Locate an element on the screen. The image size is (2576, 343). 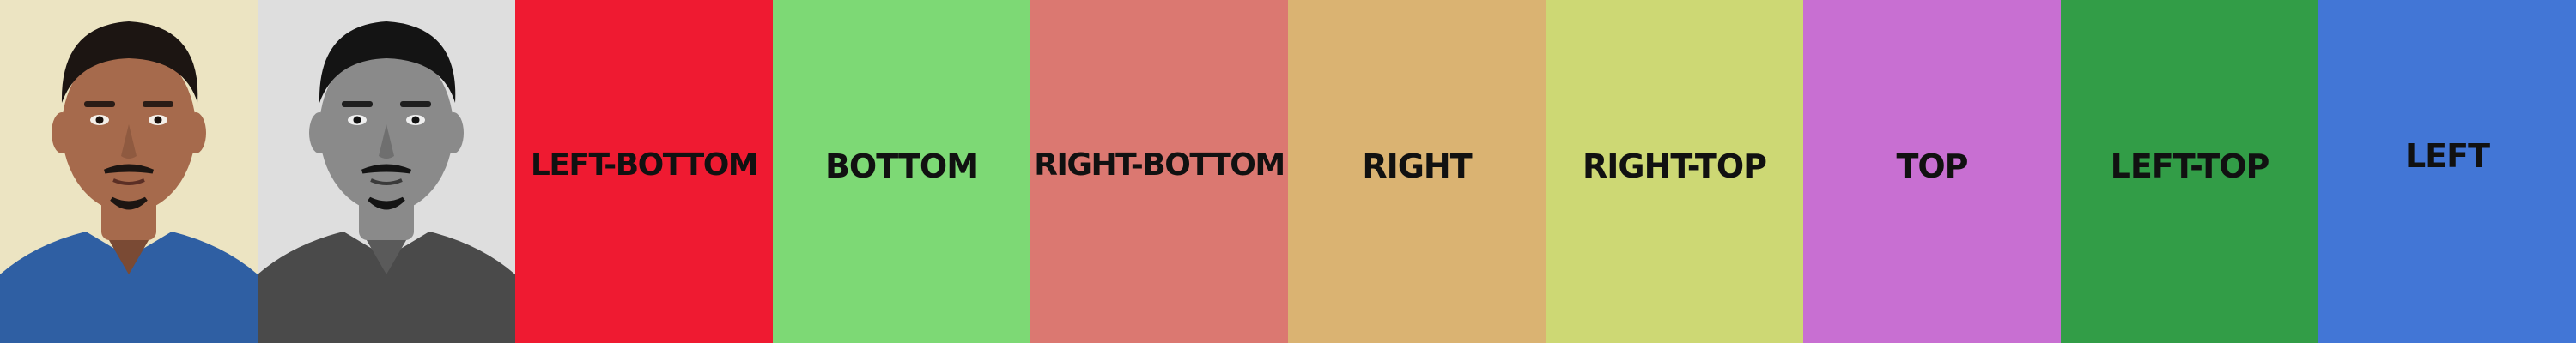
tile-label: BOTTOM is located at coordinates (902, 166).